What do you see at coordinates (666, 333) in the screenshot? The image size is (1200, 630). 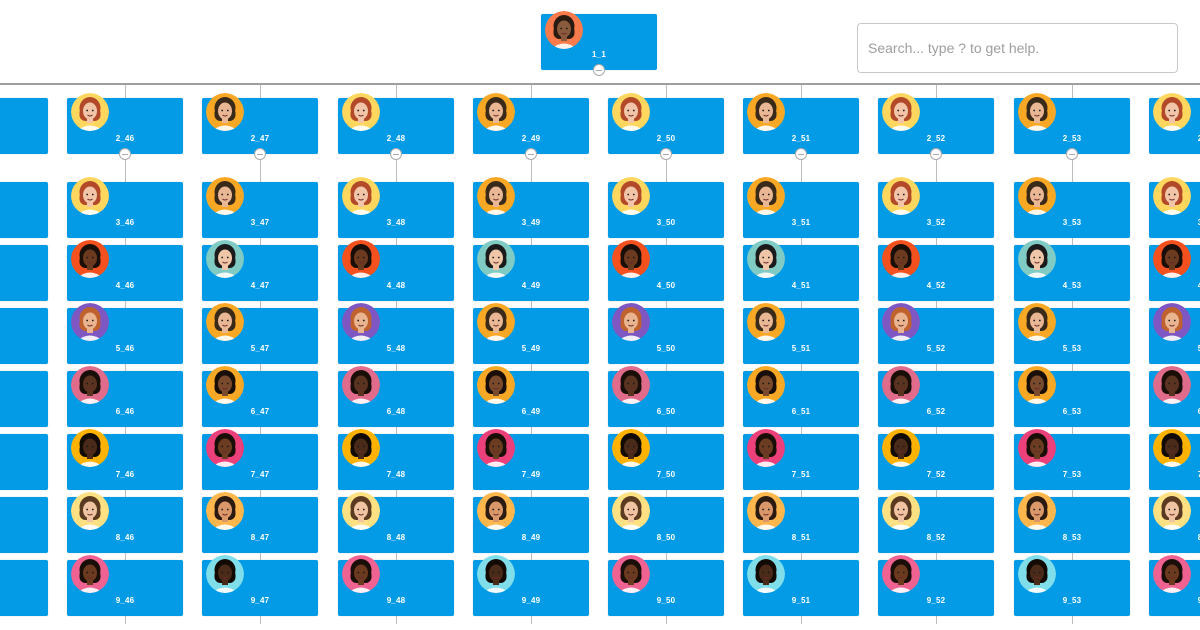 I see `org-node: 5_50` at bounding box center [666, 333].